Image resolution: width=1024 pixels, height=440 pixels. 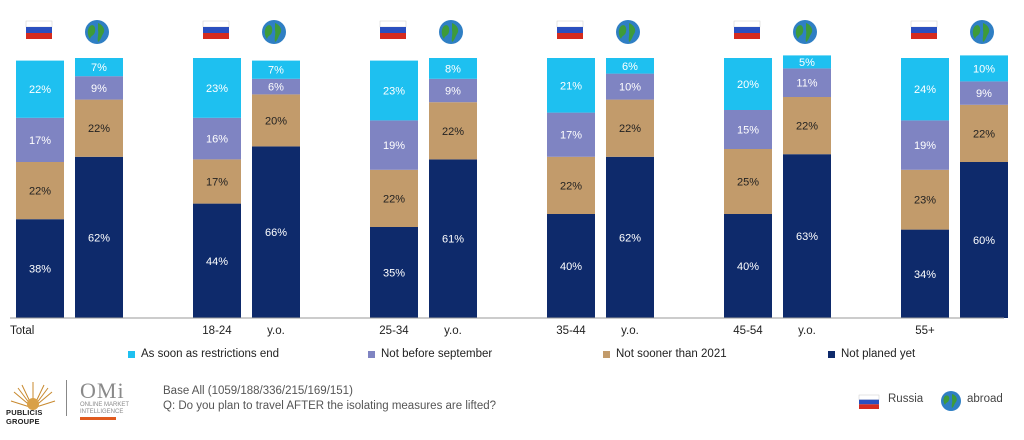 I want to click on x-tick-label: 45-54, so click(x=748, y=331).